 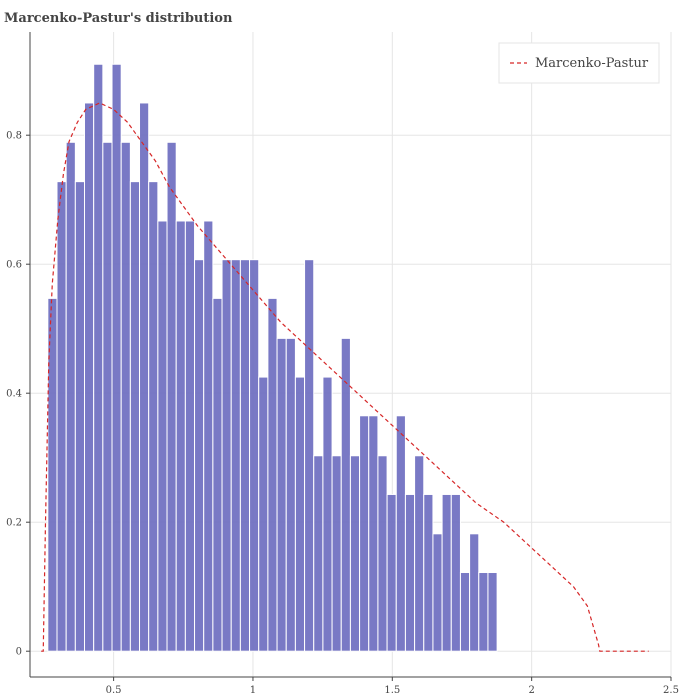 I want to click on legend-label: Marcenko-Pastur, so click(x=592, y=63).